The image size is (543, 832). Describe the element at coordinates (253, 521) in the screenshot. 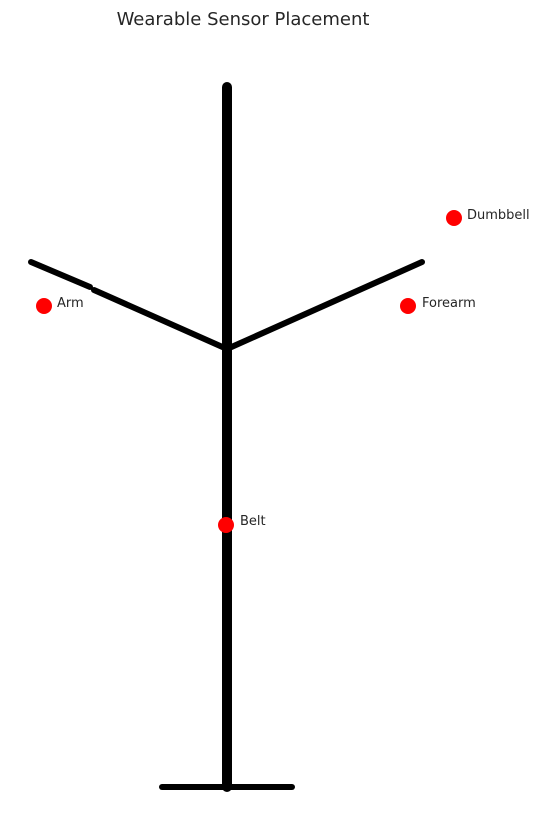

I see `sensor-label-belt: Belt` at that location.